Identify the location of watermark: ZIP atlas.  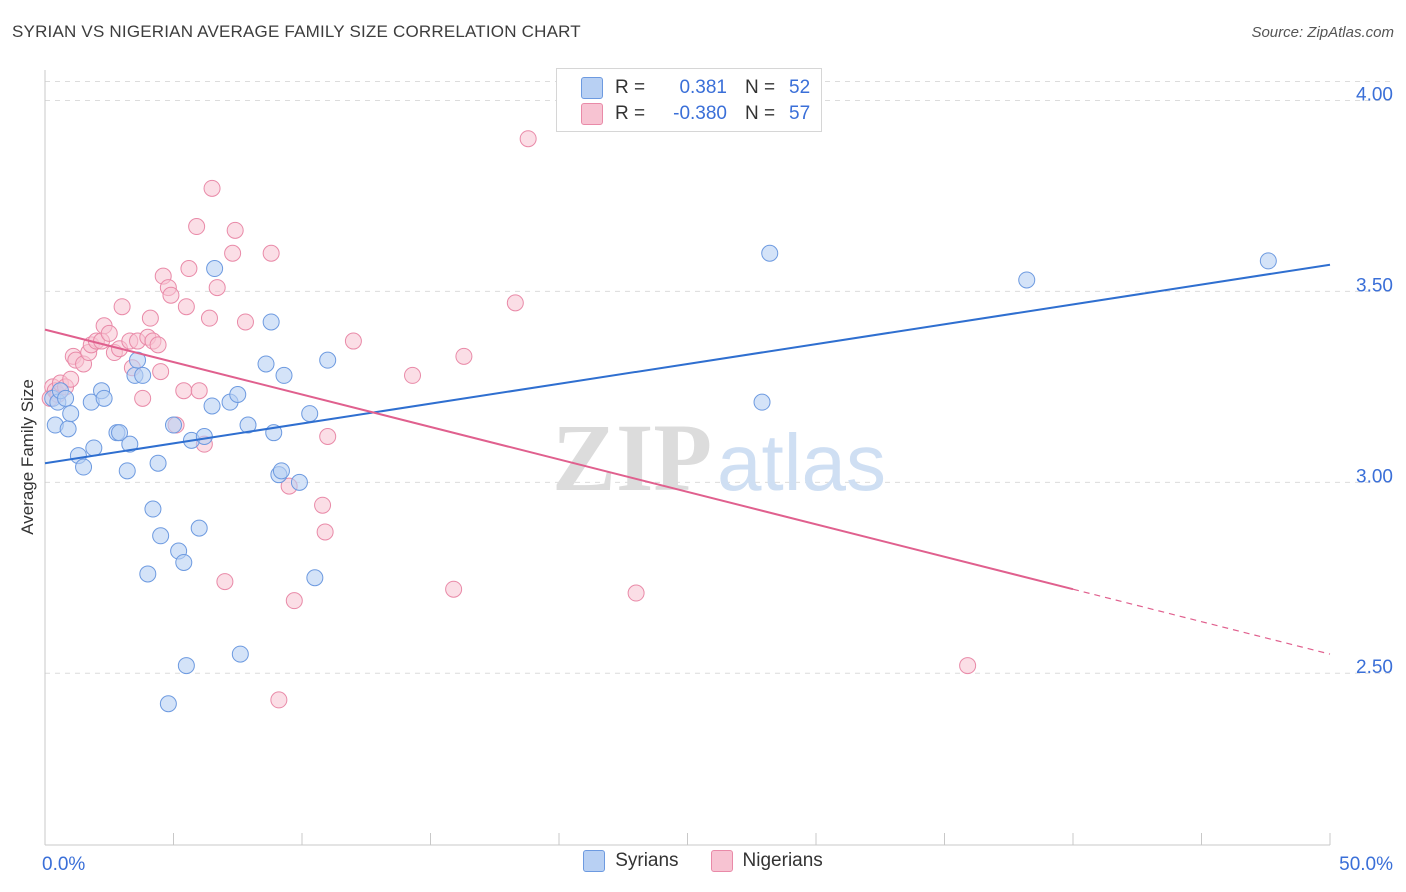
(719, 457).